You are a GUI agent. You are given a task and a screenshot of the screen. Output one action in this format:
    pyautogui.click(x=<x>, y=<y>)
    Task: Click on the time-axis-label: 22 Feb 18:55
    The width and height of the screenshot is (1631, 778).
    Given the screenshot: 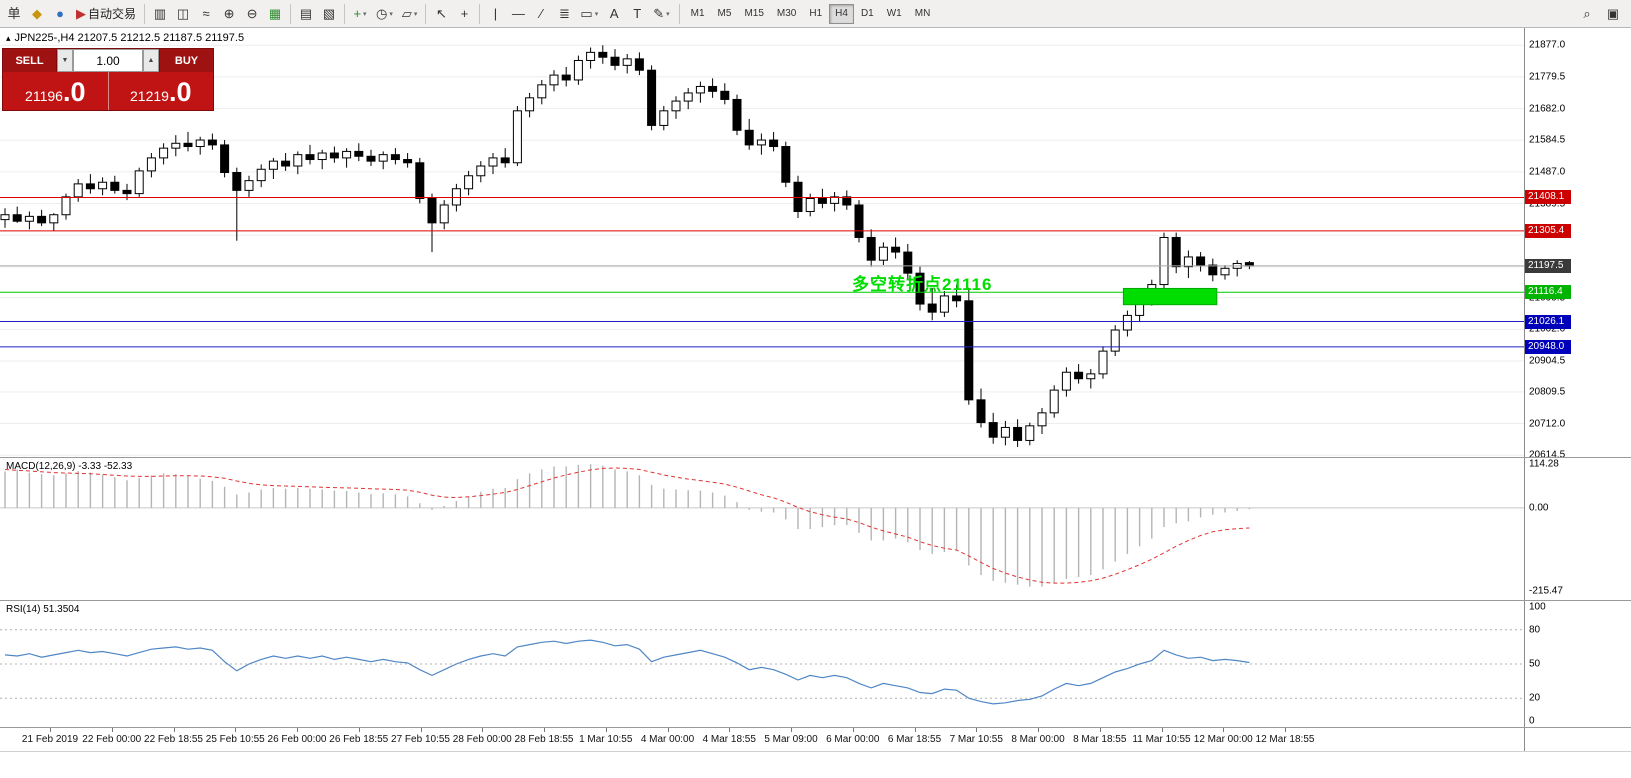 What is the action you would take?
    pyautogui.click(x=173, y=739)
    